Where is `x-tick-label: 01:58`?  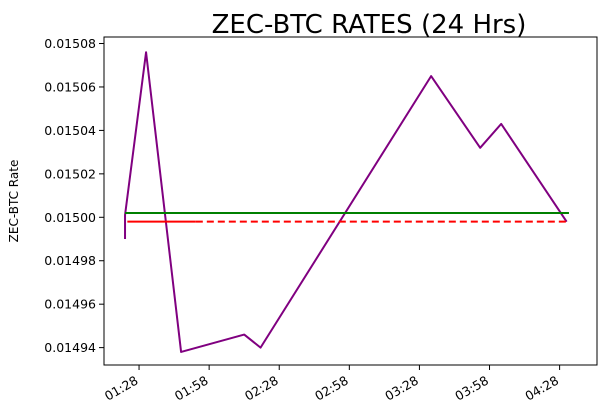
x-tick-label: 01:58 is located at coordinates (191, 388).